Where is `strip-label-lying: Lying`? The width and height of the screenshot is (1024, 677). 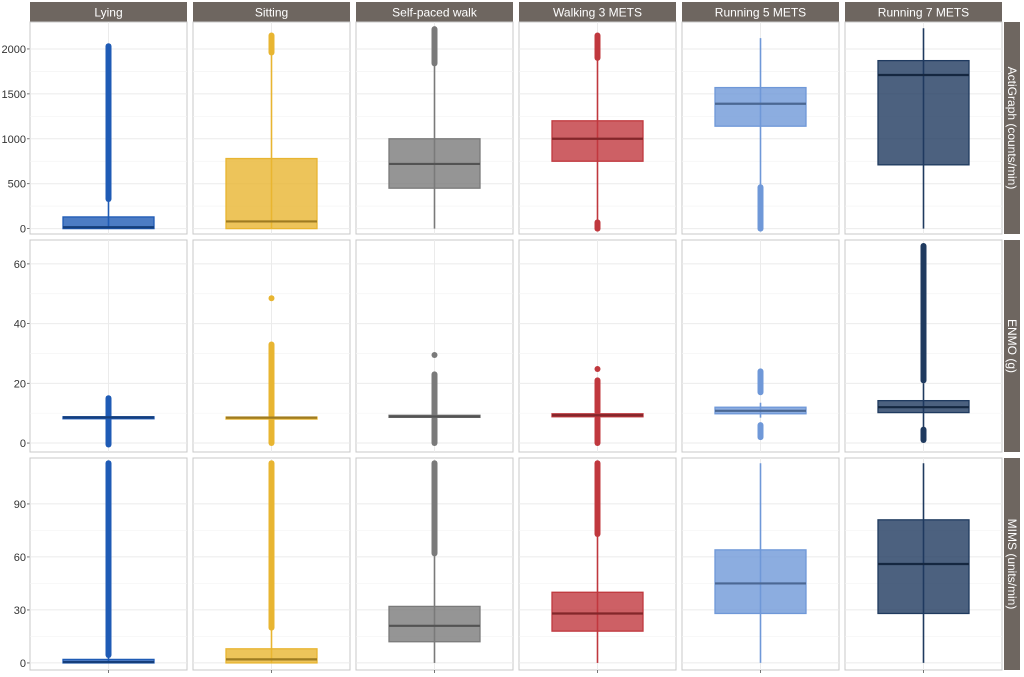
strip-label-lying: Lying is located at coordinates (108, 13).